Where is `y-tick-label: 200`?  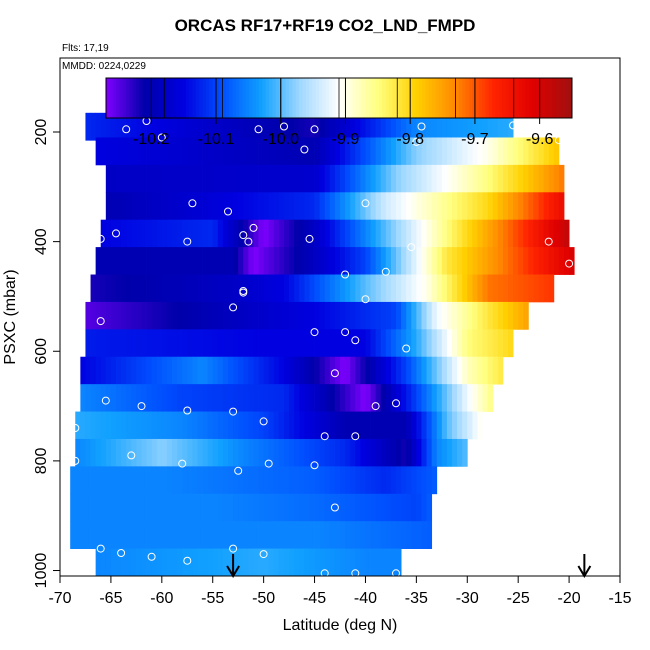
y-tick-label: 200 is located at coordinates (41, 132).